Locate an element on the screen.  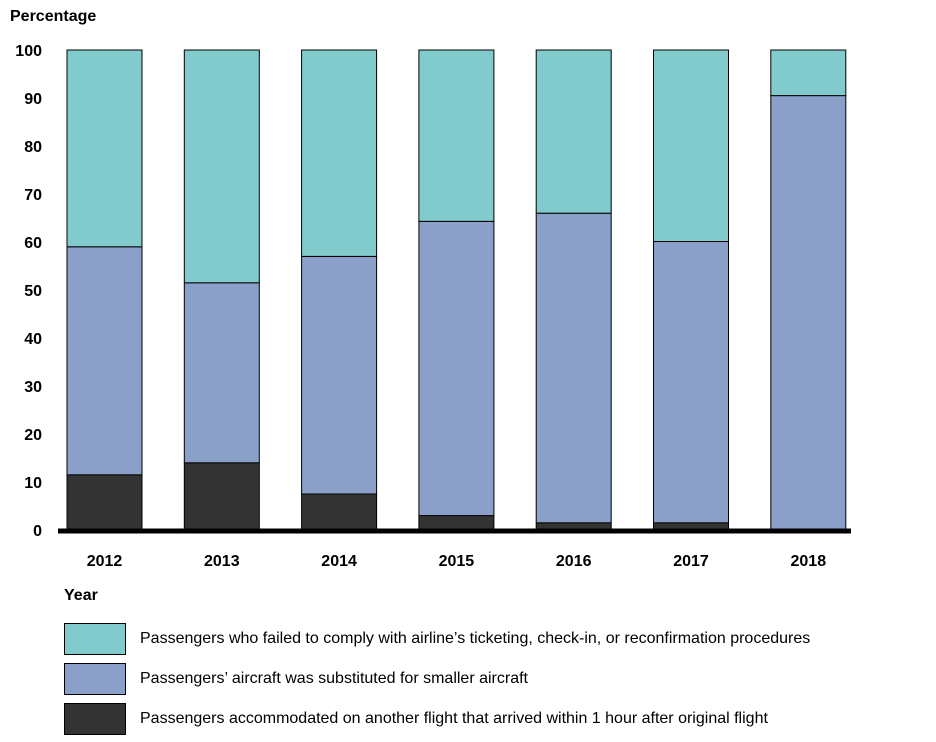
legend-swatch-failed-to-comply is located at coordinates (95, 639).